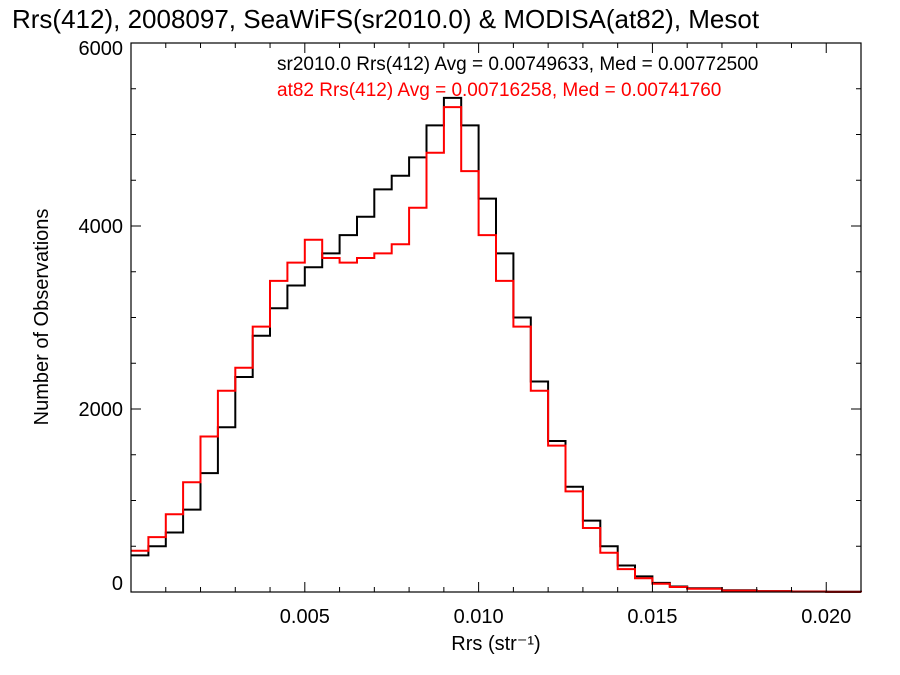 This screenshot has width=900, height=675. Describe the element at coordinates (117, 584) in the screenshot. I see `y-tick-label-0: 0` at that location.